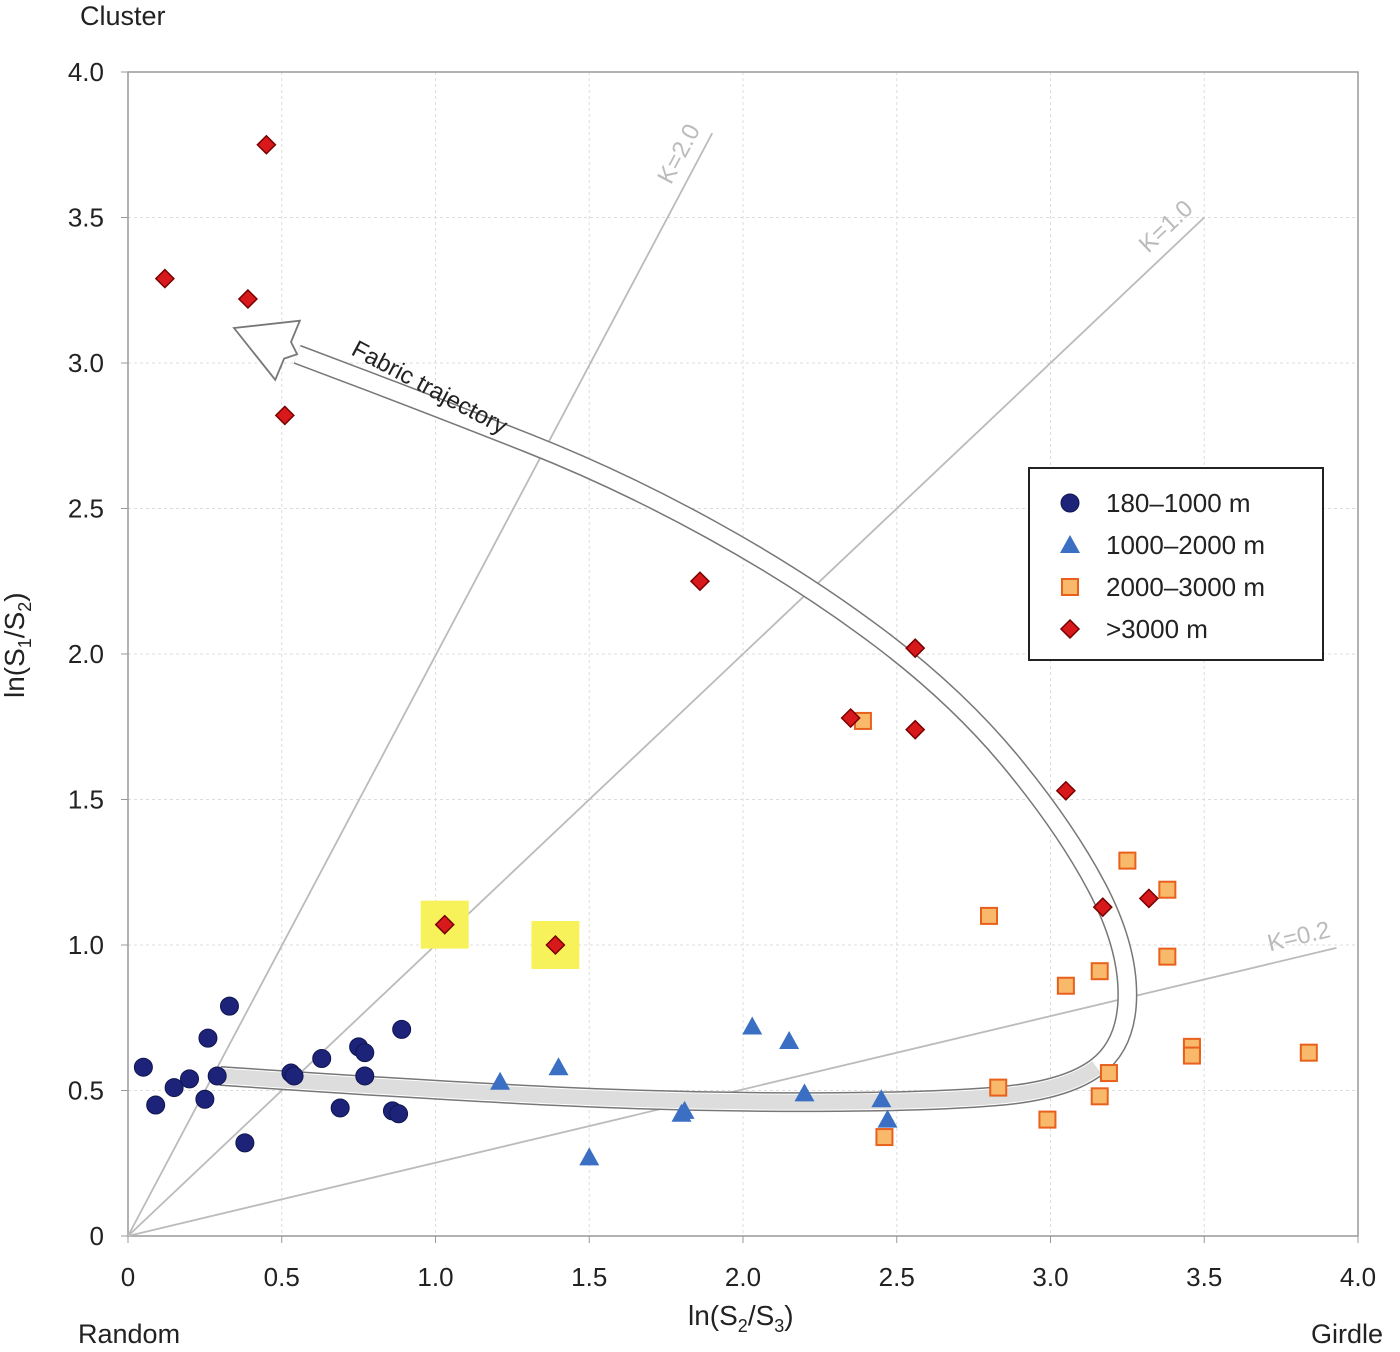 The image size is (1400, 1352). What do you see at coordinates (86, 218) in the screenshot?
I see `y-tick-label: 3.5` at bounding box center [86, 218].